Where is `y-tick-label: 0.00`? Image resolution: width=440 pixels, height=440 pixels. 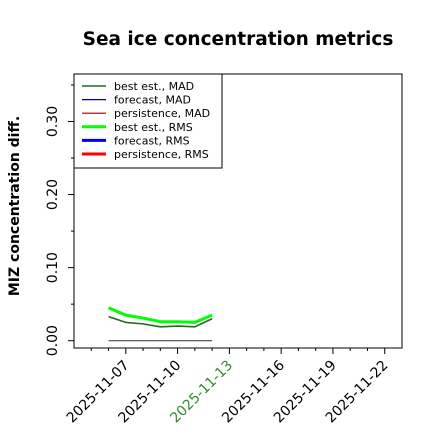 y-tick-label: 0.00 is located at coordinates (53, 340).